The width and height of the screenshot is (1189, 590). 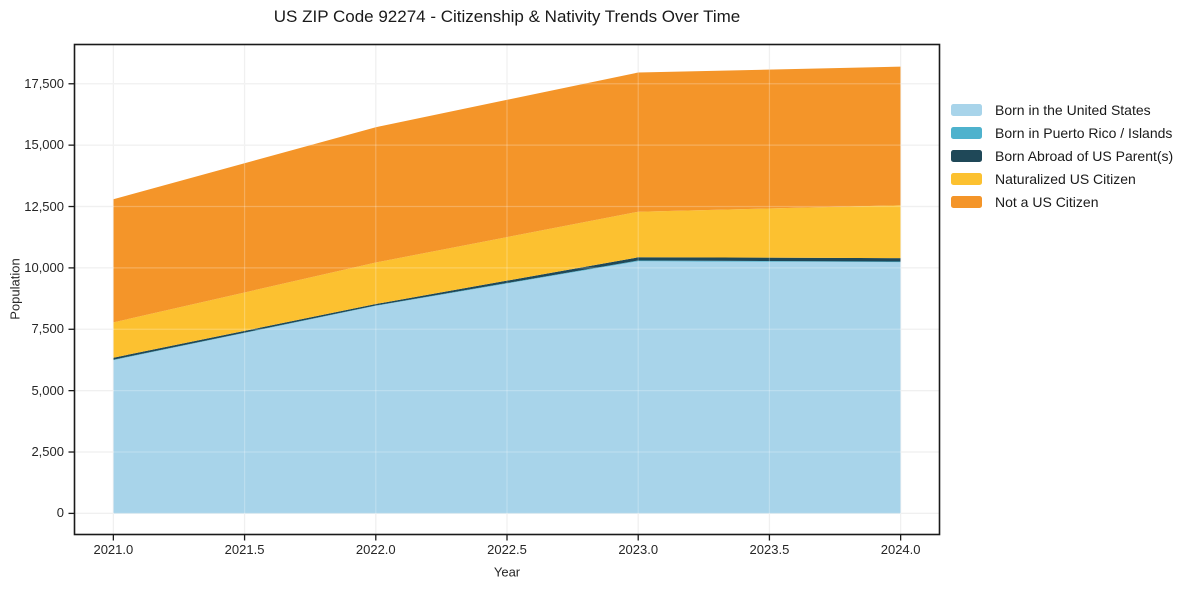 I want to click on x-tick-label: 2022.0, so click(x=375, y=549).